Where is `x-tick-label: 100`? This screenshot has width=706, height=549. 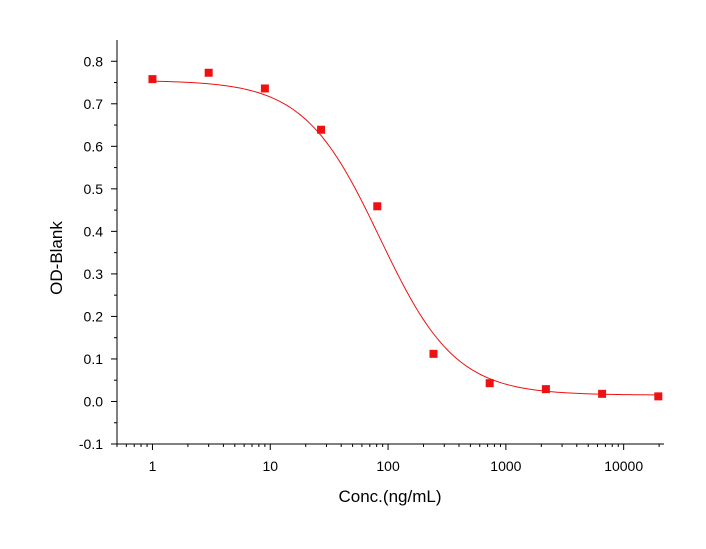
x-tick-label: 100 is located at coordinates (388, 466).